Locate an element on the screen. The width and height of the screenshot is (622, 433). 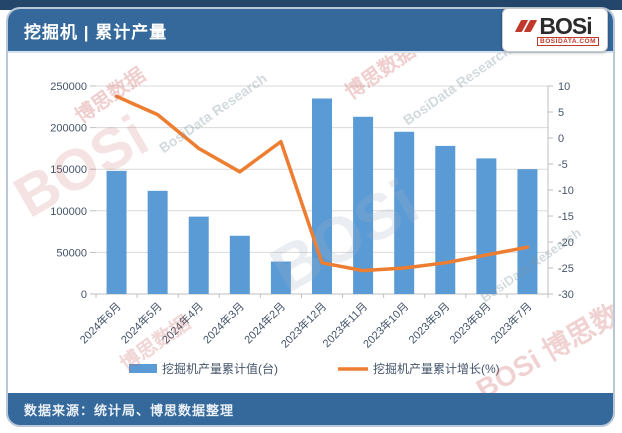
x-axis-label: 2024年5月 is located at coordinates (141, 322).